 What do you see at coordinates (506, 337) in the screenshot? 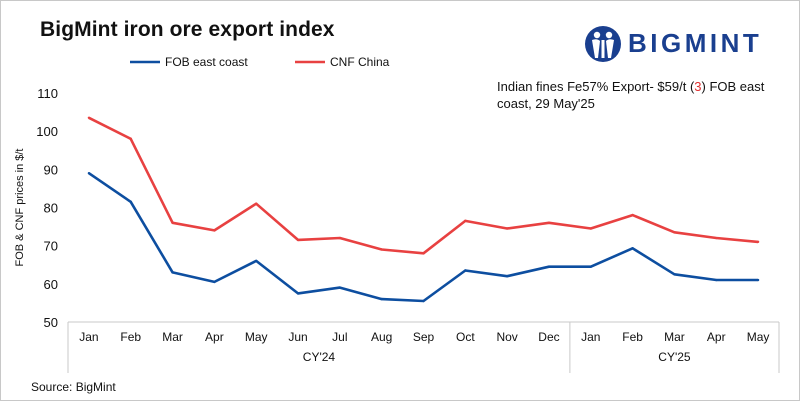
I see `x-tick-label: Nov` at bounding box center [506, 337].